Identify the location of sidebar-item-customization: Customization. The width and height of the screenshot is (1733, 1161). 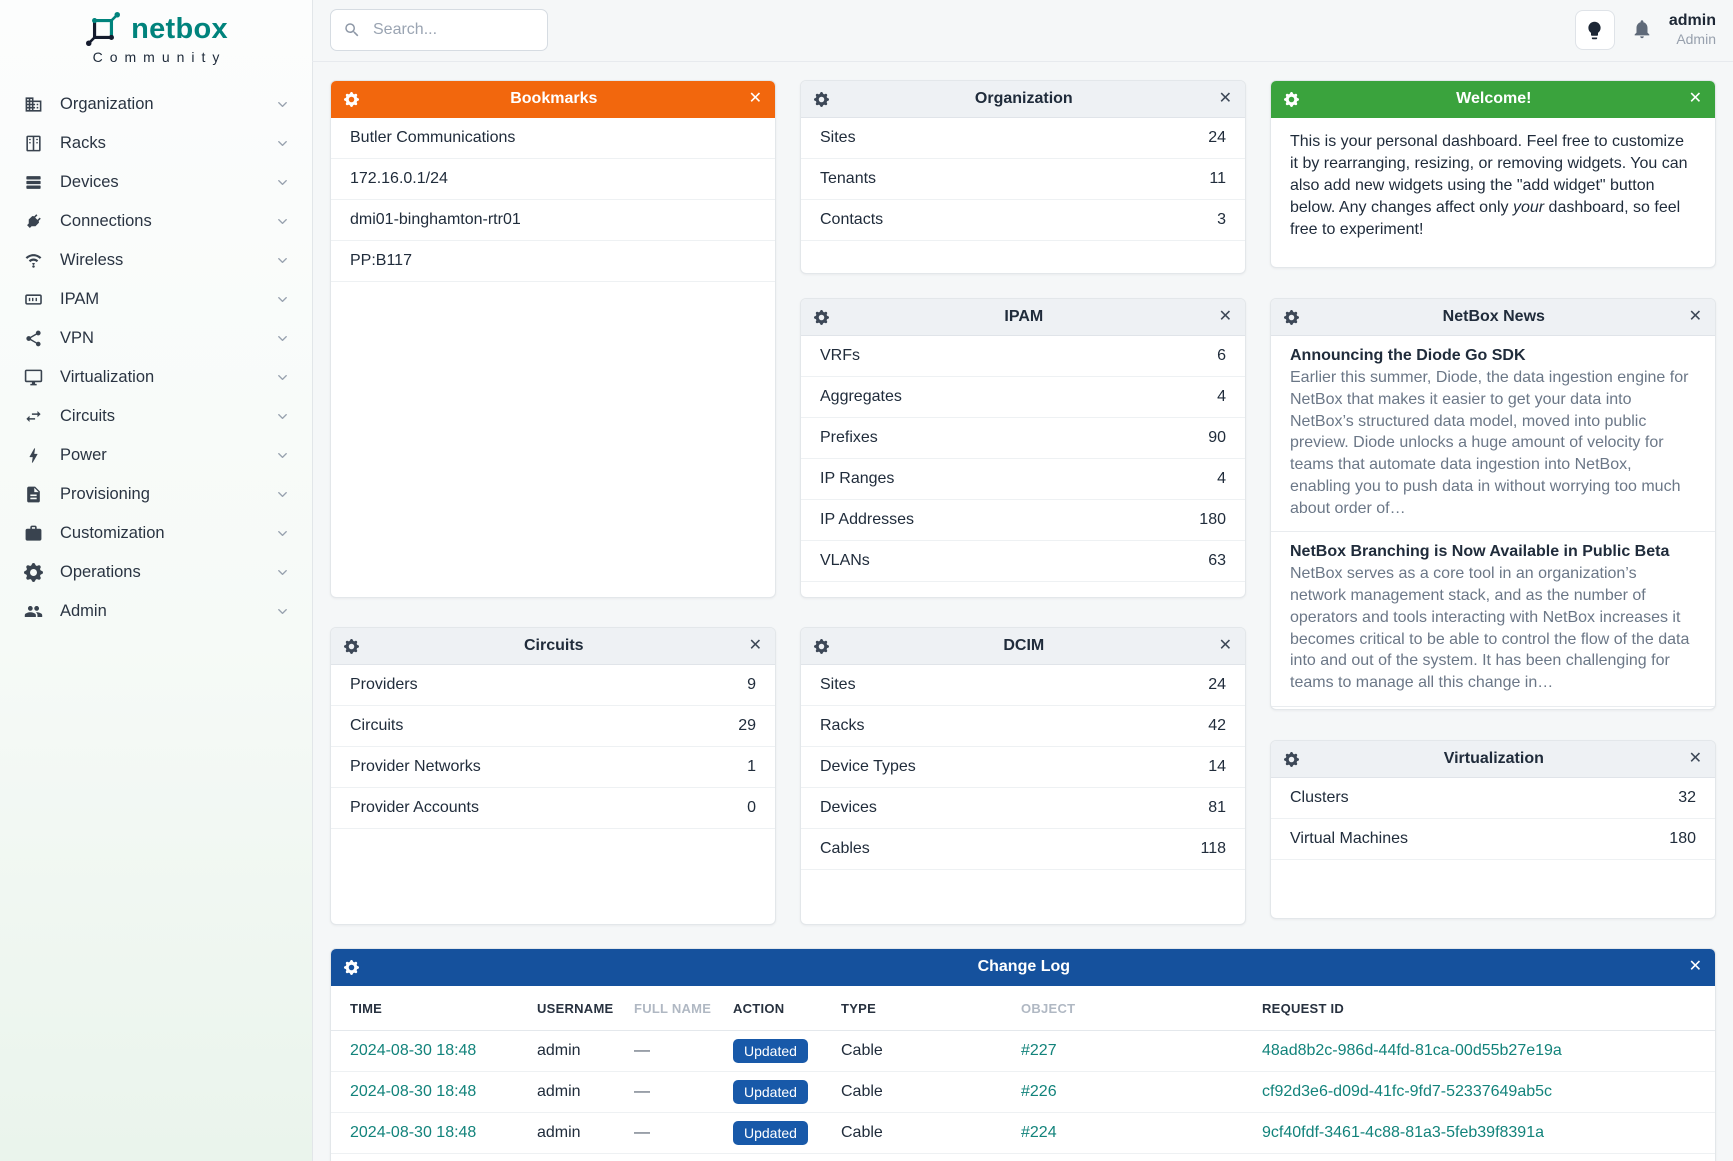
(156, 533).